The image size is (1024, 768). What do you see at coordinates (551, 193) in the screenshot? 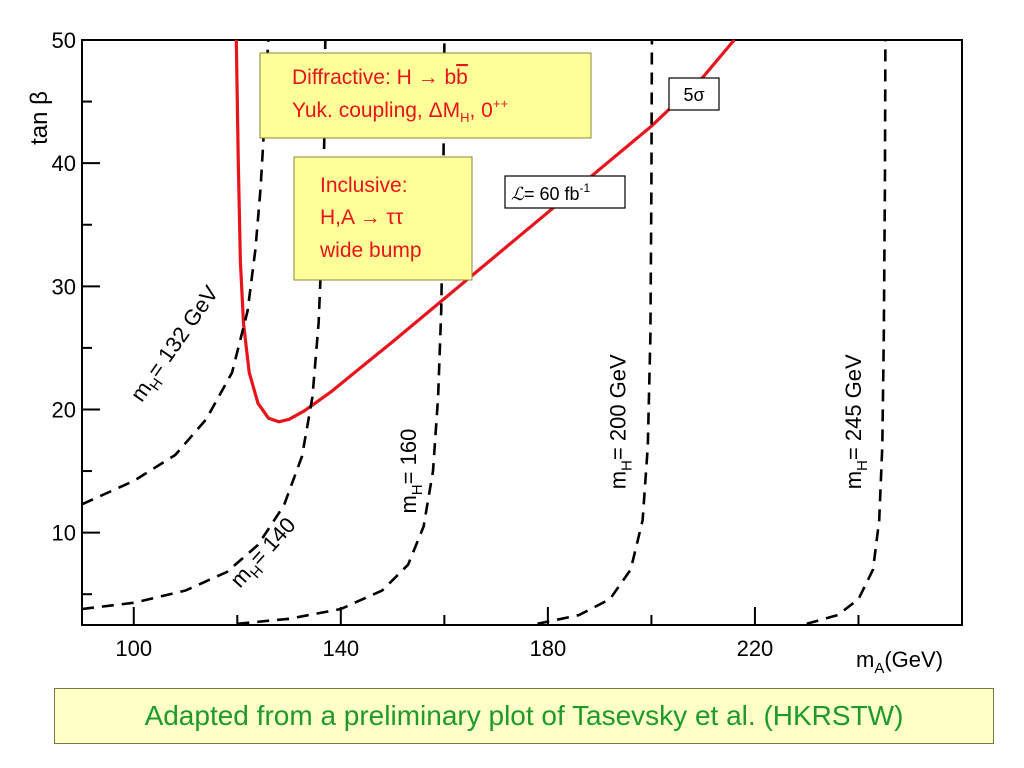
I see `luminosity-text: ℒ= 60 fb-1` at bounding box center [551, 193].